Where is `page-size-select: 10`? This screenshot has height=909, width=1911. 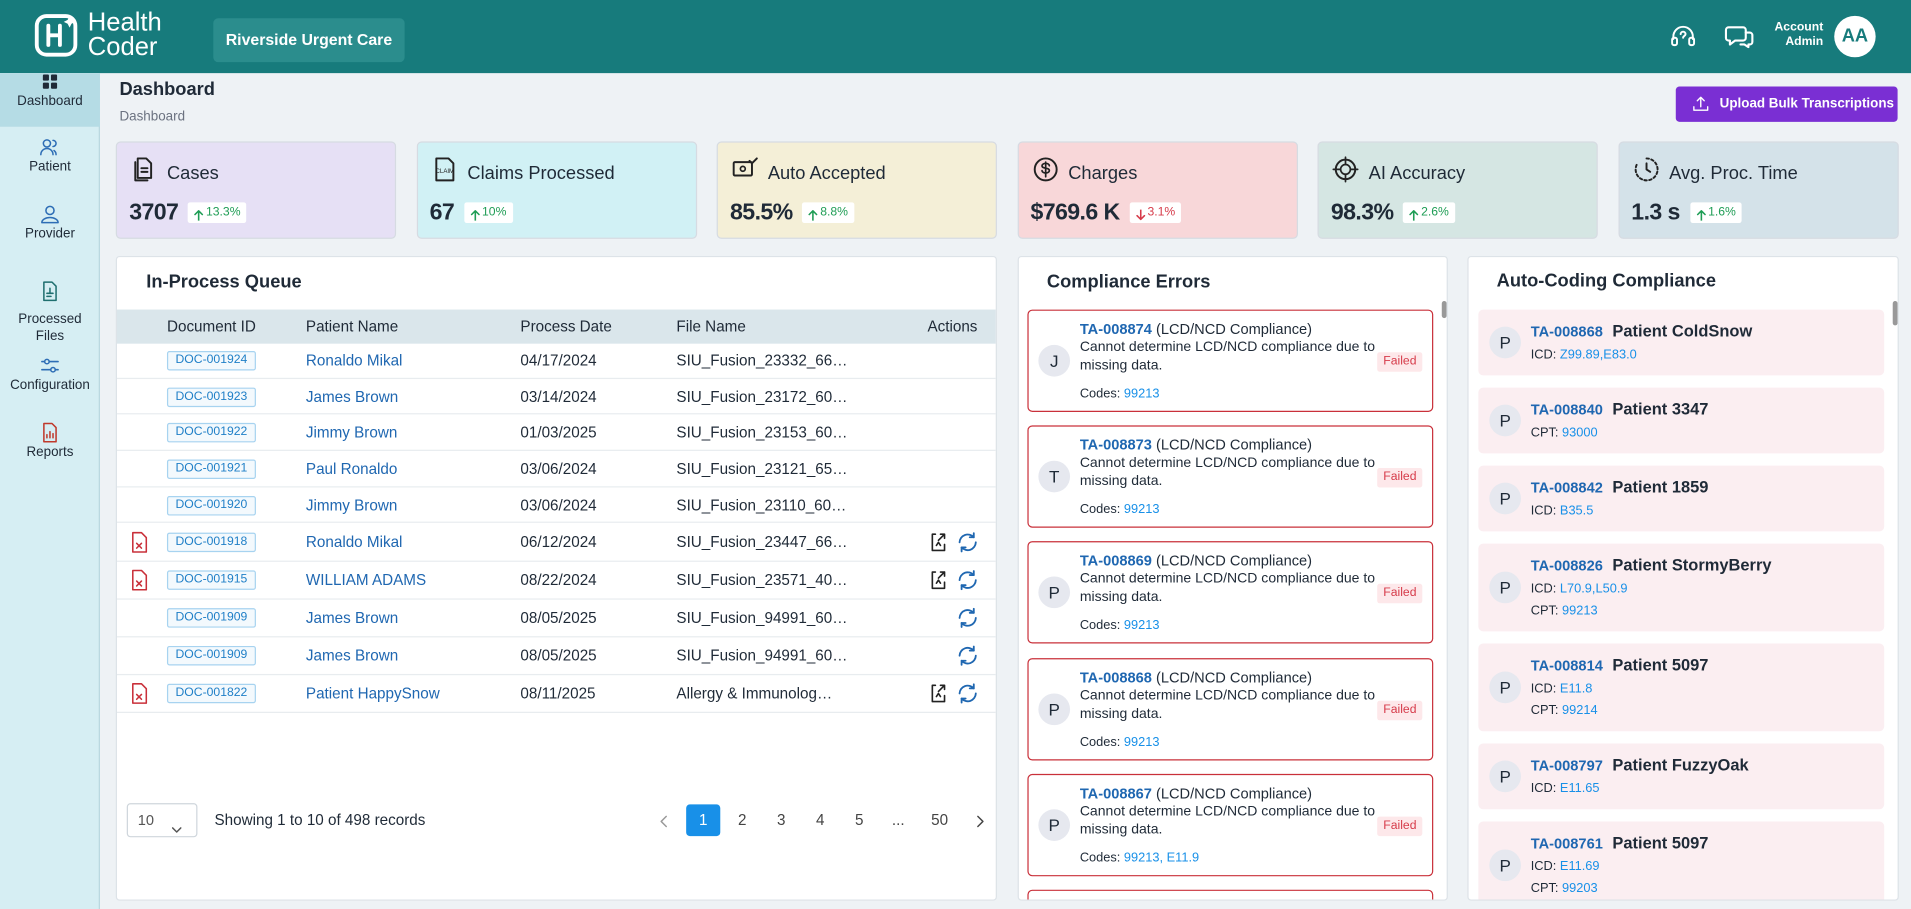
page-size-select: 10 is located at coordinates (162, 820).